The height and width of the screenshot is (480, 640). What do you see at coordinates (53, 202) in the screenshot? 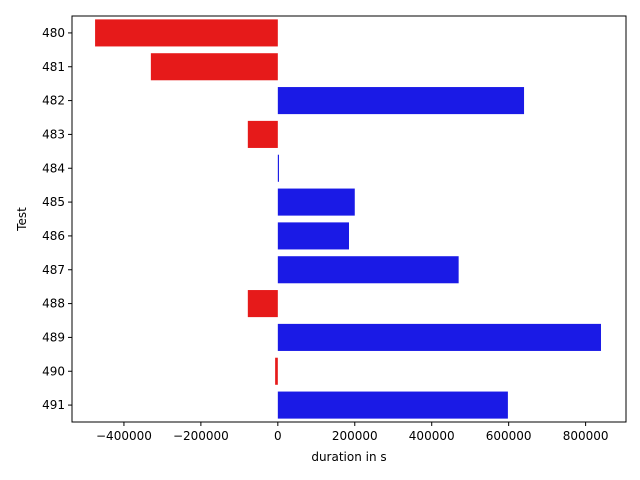
I see `y-tick-label: 485` at bounding box center [53, 202].